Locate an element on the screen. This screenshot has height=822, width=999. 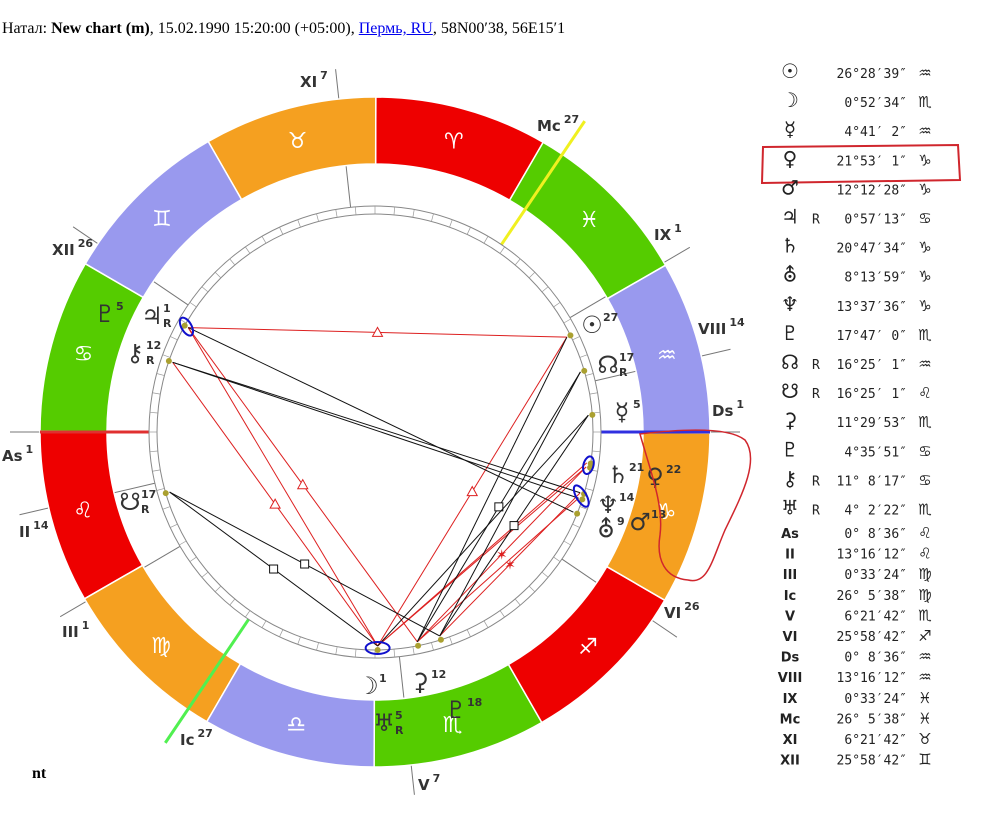
table-degree: 26°28′39″ is located at coordinates (872, 74).